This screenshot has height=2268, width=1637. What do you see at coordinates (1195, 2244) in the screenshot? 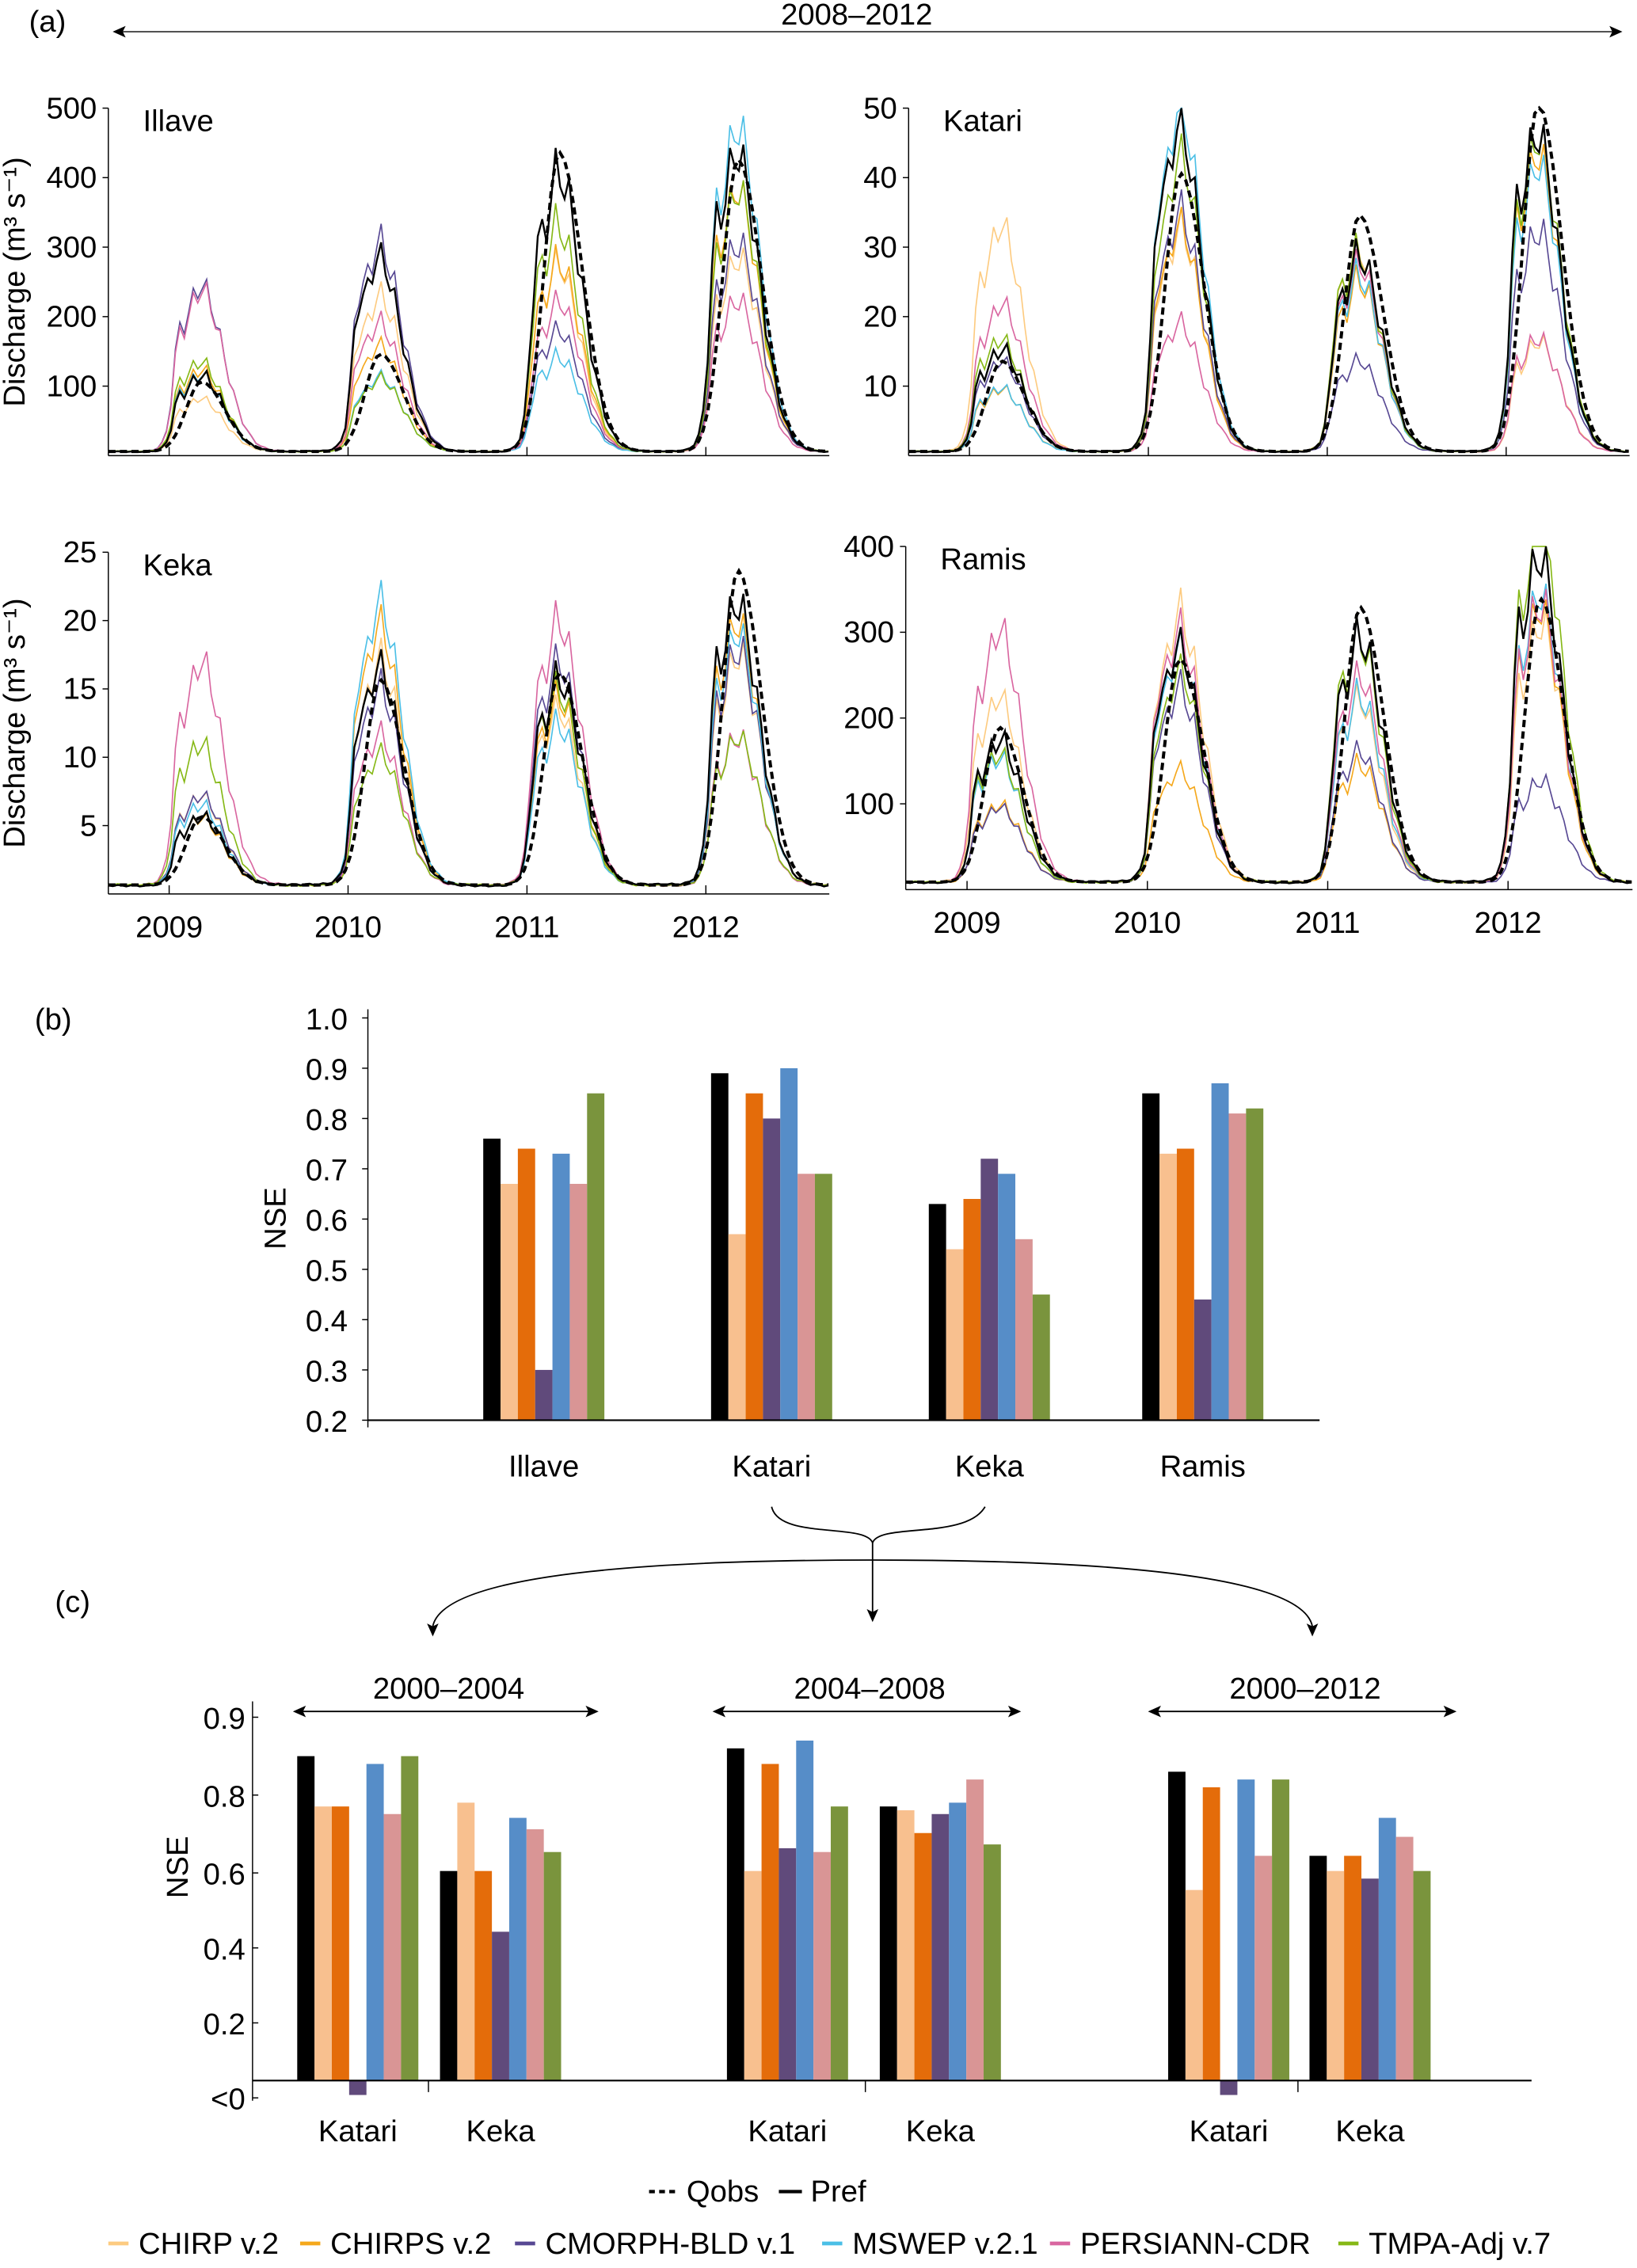
I see `legend-label: PERSIANN-CDR` at bounding box center [1195, 2244].